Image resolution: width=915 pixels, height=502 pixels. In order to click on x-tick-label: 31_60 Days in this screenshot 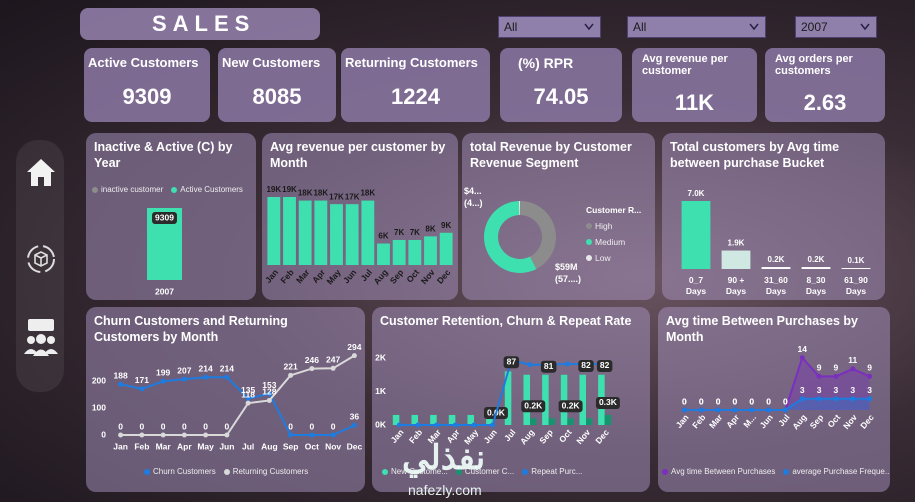, I will do `click(776, 285)`.